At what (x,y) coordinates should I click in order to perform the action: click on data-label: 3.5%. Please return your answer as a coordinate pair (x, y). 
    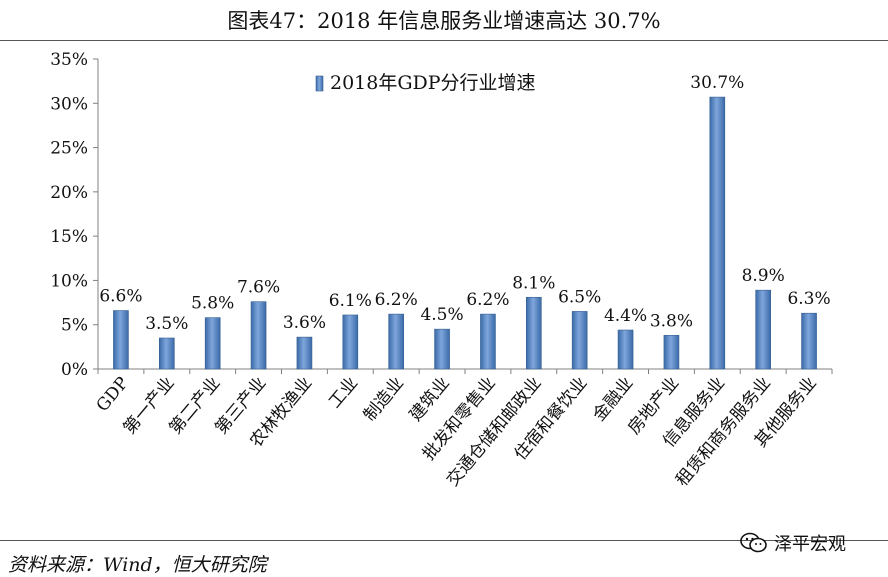
    Looking at the image, I should click on (166, 324).